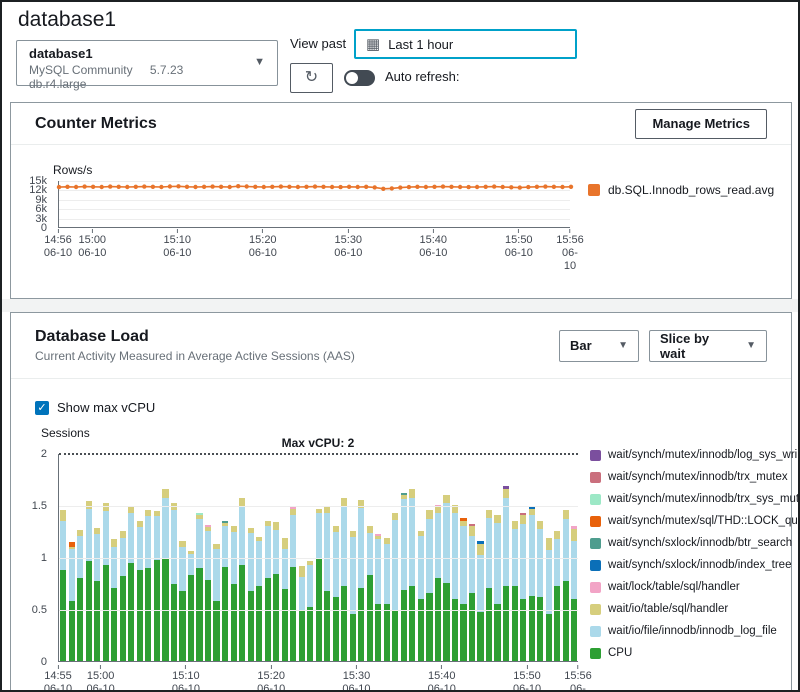  What do you see at coordinates (694, 587) in the screenshot?
I see `legend-item: wait/lock/table/sql/handler` at bounding box center [694, 587].